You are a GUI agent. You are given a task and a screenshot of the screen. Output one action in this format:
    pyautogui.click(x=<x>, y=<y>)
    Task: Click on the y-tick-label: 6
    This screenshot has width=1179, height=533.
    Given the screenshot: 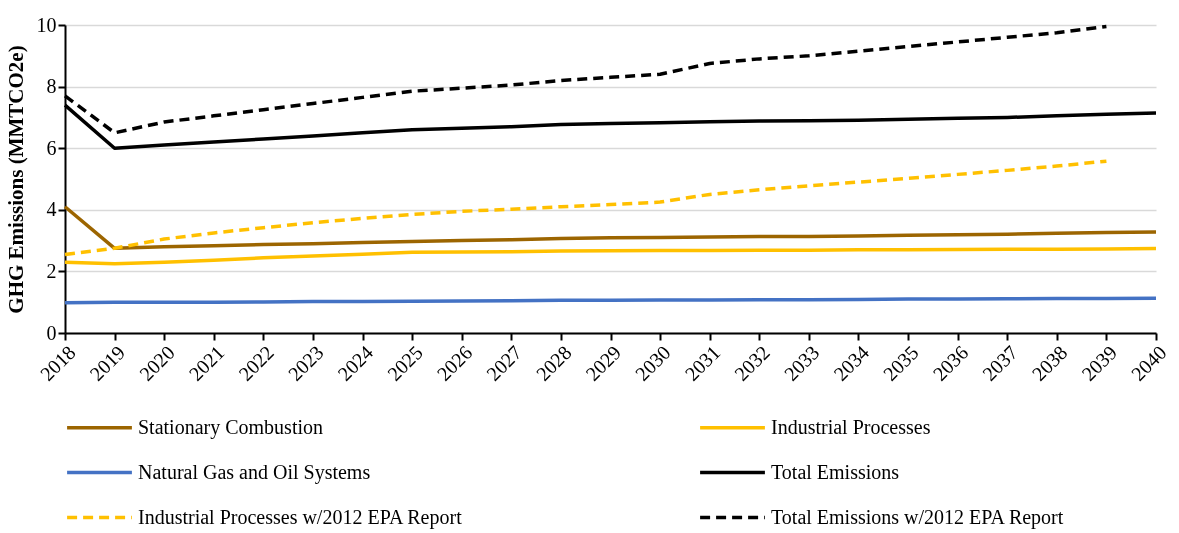 What is the action you would take?
    pyautogui.click(x=51, y=147)
    